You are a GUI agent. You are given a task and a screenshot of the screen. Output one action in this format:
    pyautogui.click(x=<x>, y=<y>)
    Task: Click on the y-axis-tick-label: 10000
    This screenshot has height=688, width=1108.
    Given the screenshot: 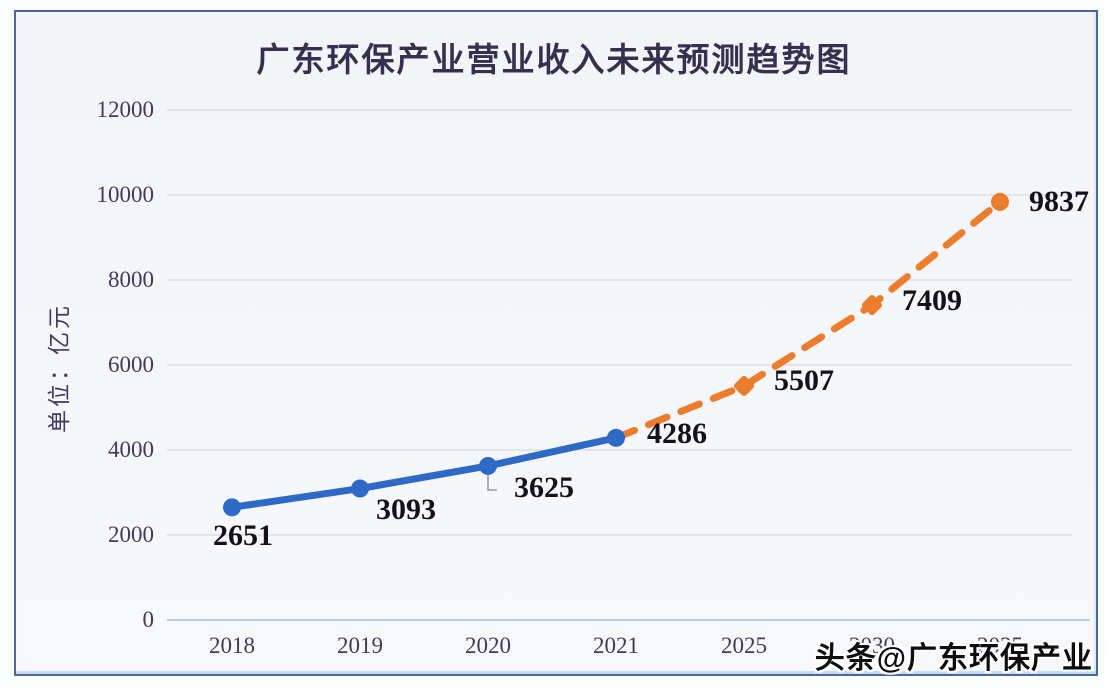 What is the action you would take?
    pyautogui.click(x=125, y=194)
    